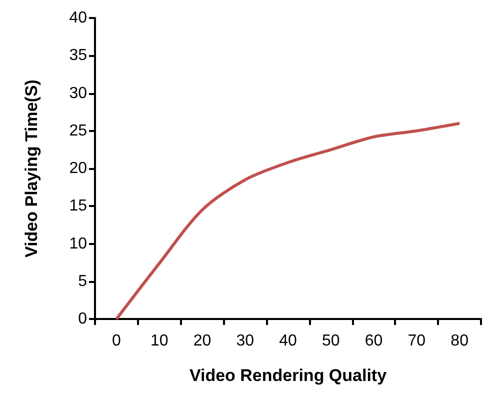 Image resolution: width=493 pixels, height=402 pixels. What do you see at coordinates (31, 169) in the screenshot?
I see `y-axis-title: Video Playing Time(S)` at bounding box center [31, 169].